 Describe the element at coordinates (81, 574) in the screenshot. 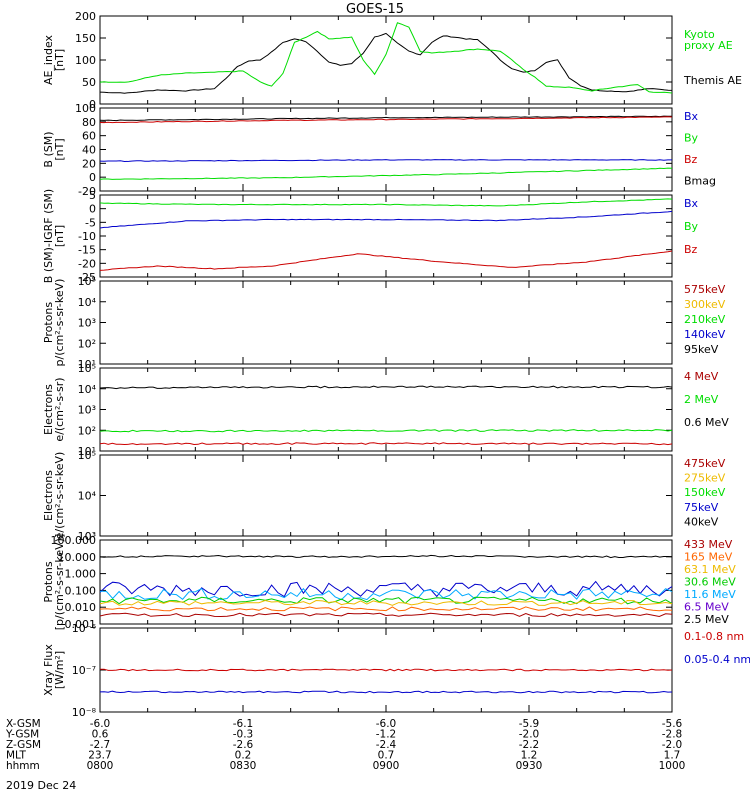

I see `y-tick-label: 1.000` at that location.